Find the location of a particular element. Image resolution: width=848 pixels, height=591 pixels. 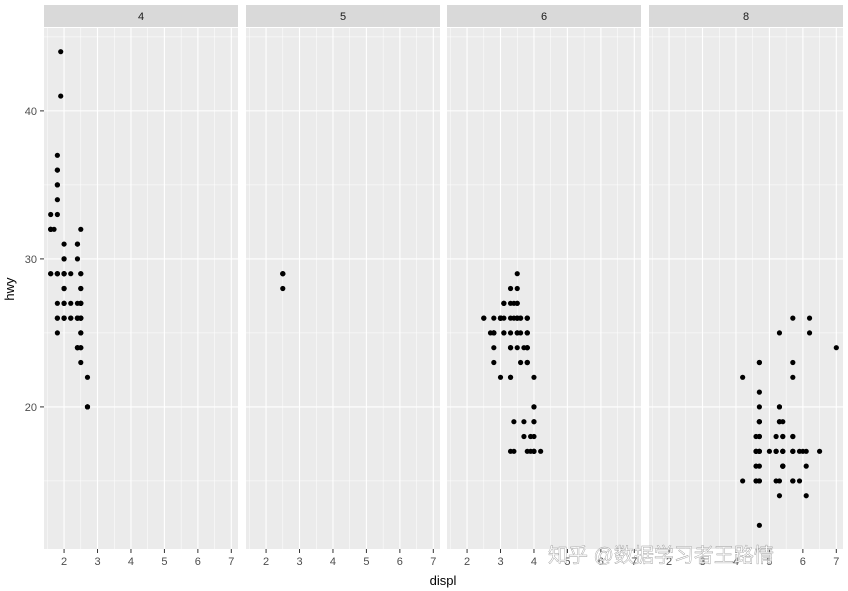

y-axis: 20 30 40 is located at coordinates (34, 260).